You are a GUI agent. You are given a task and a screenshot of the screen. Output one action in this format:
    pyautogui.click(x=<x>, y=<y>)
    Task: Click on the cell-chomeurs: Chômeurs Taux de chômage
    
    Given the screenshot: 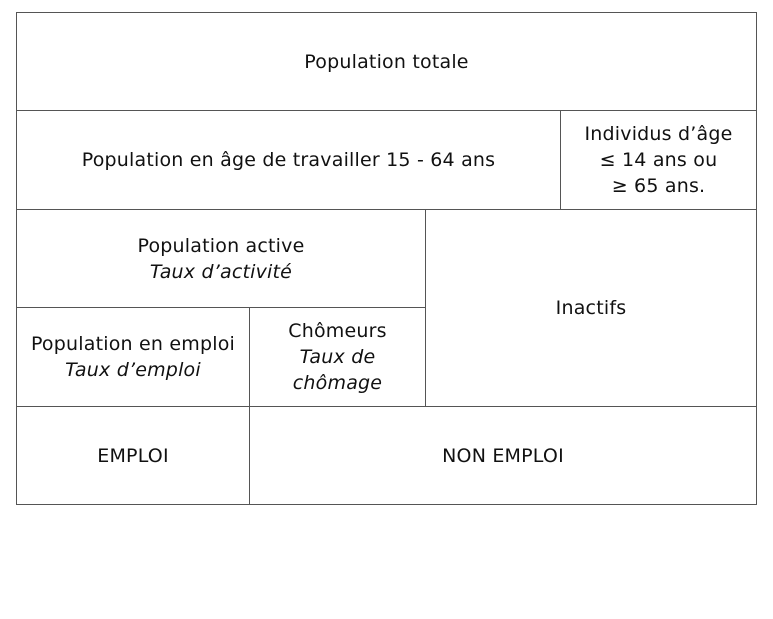 What is the action you would take?
    pyautogui.click(x=337, y=357)
    